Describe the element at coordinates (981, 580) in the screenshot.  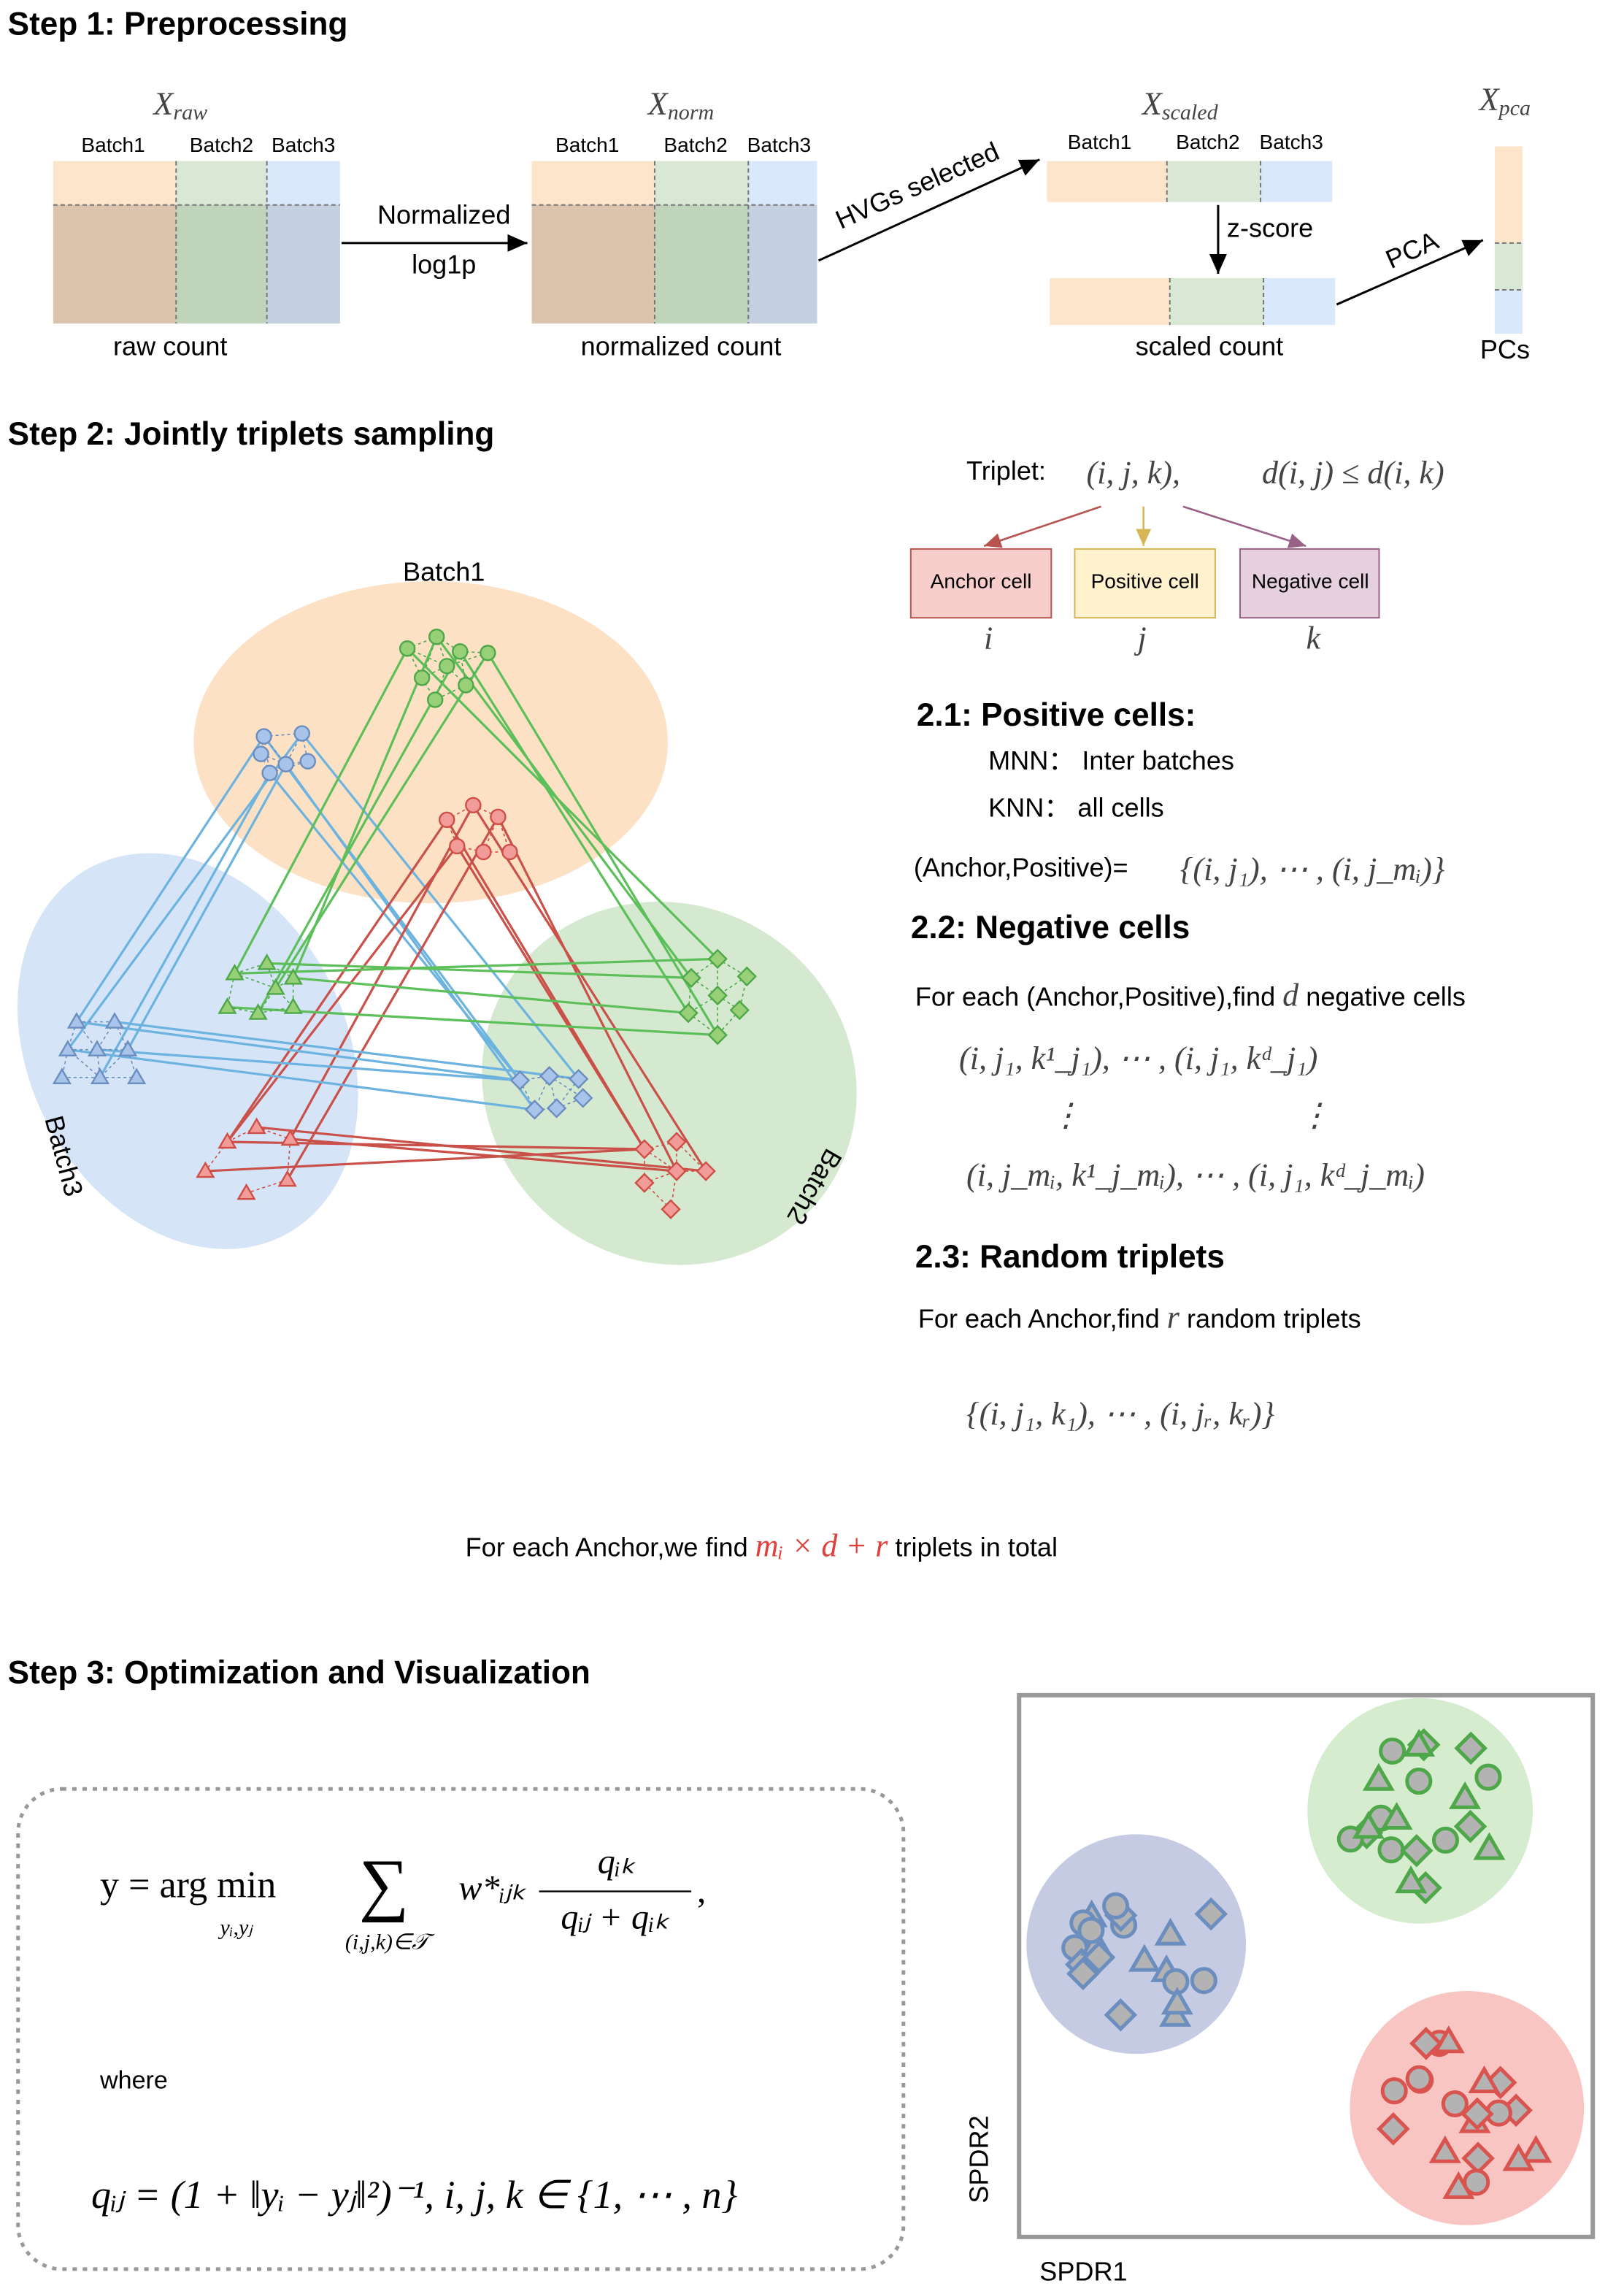
I see `cell-label: Anchor cell` at that location.